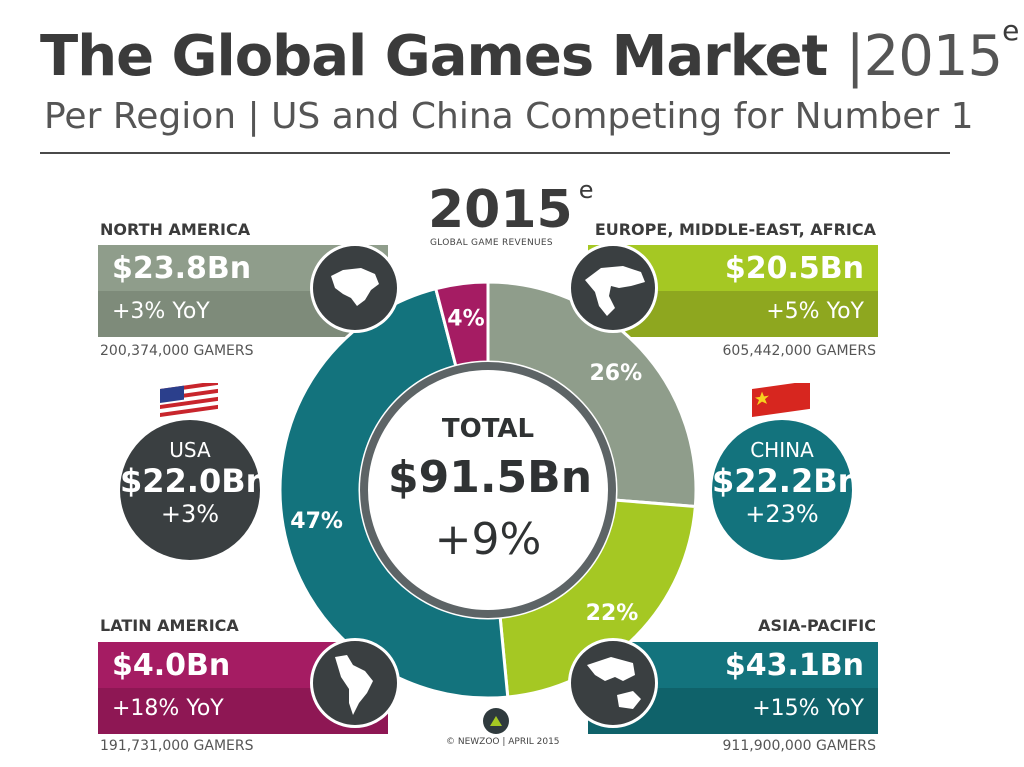  What do you see at coordinates (781, 400) in the screenshot?
I see `china-flag-icon` at bounding box center [781, 400].